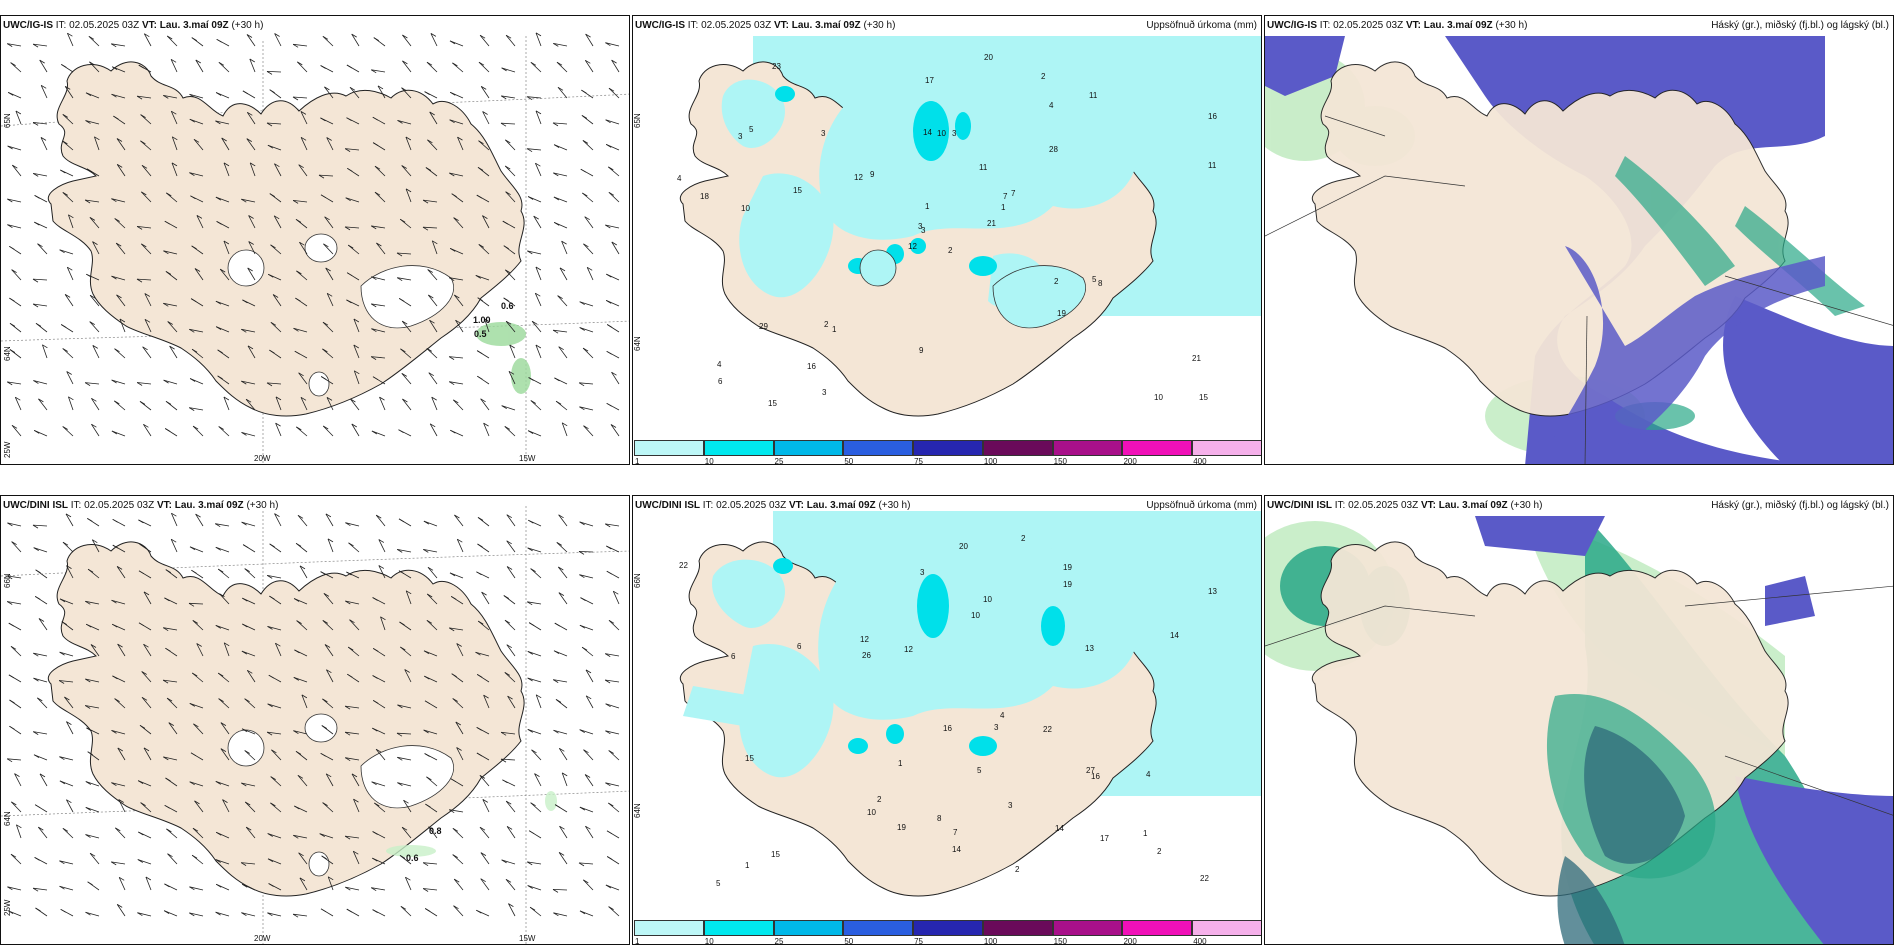 The width and height of the screenshot is (1900, 950). What do you see at coordinates (733, 656) in the screenshot?
I see `precip-value: 6` at bounding box center [733, 656].